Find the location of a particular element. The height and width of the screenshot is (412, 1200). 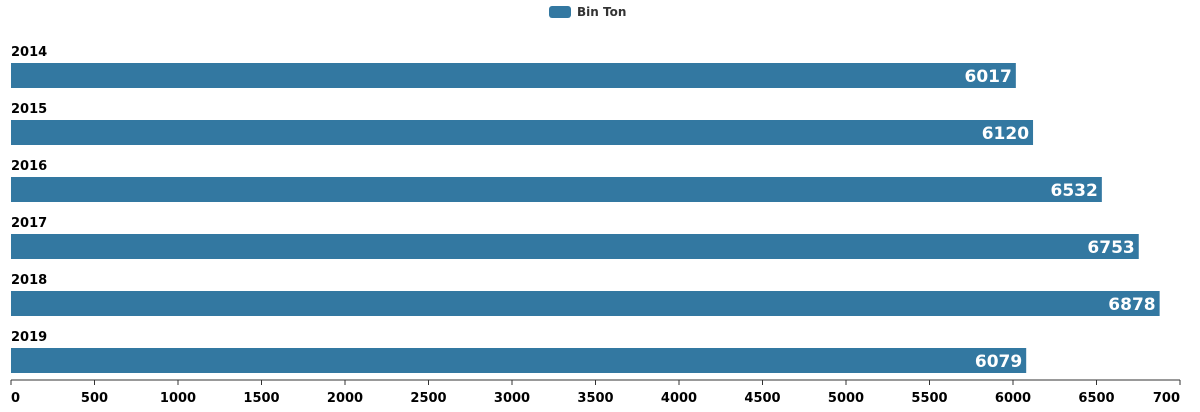

x-tick-label: 500 is located at coordinates (94, 398).